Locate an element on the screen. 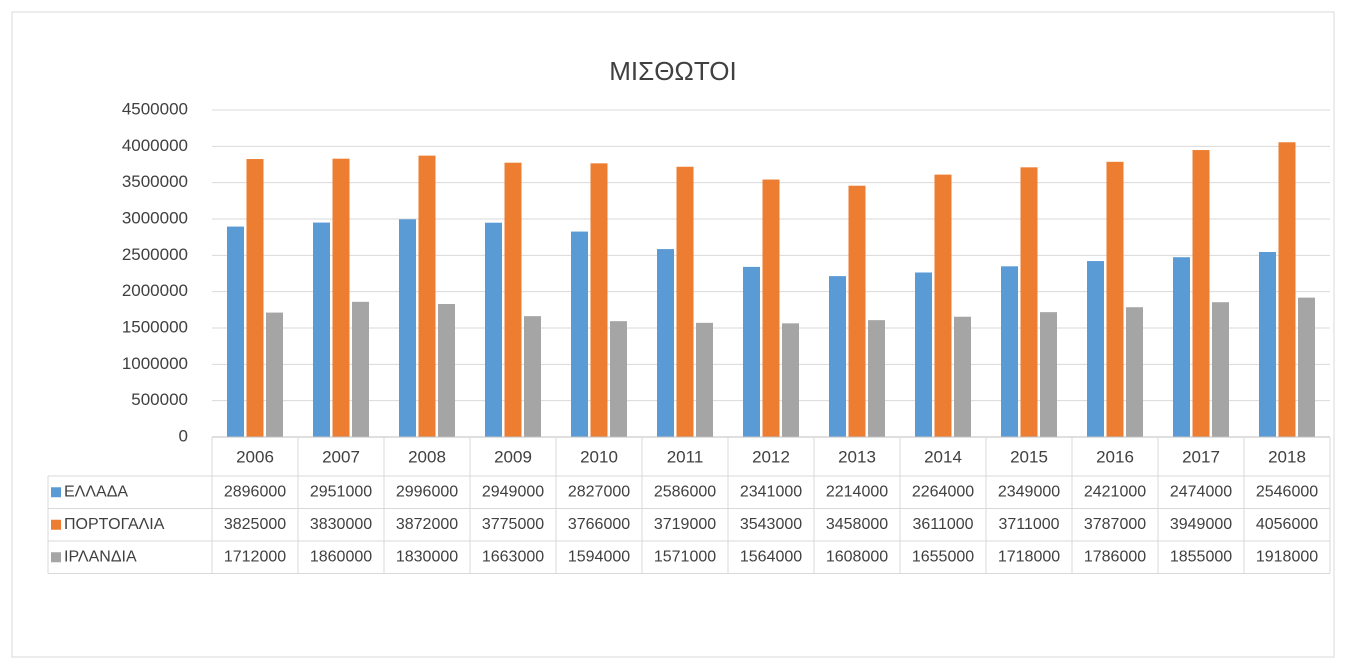 This screenshot has height=670, width=1347. table-cell: 2264000 is located at coordinates (943, 491).